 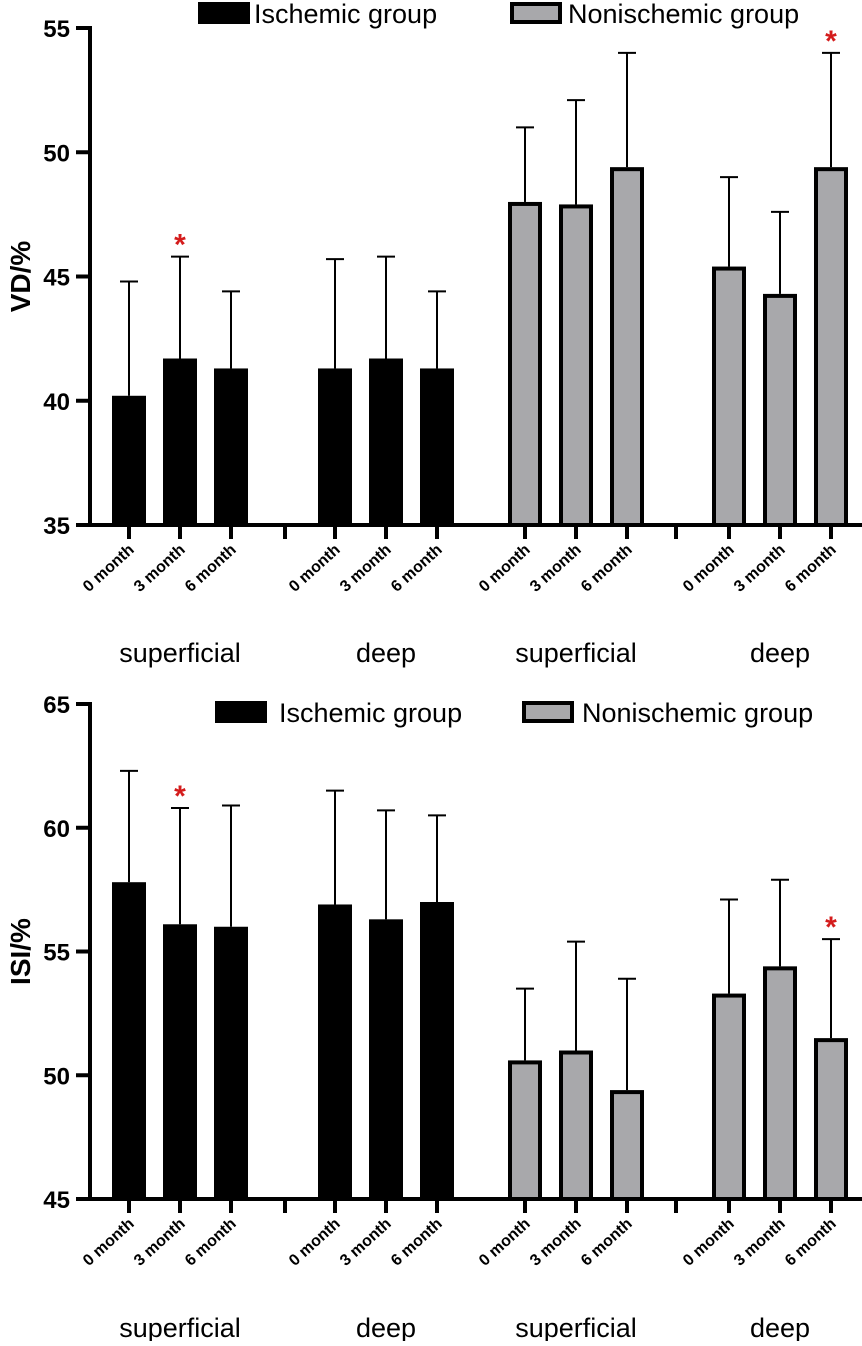 What do you see at coordinates (56, 829) in the screenshot?
I see `y-tick-label: 60` at bounding box center [56, 829].